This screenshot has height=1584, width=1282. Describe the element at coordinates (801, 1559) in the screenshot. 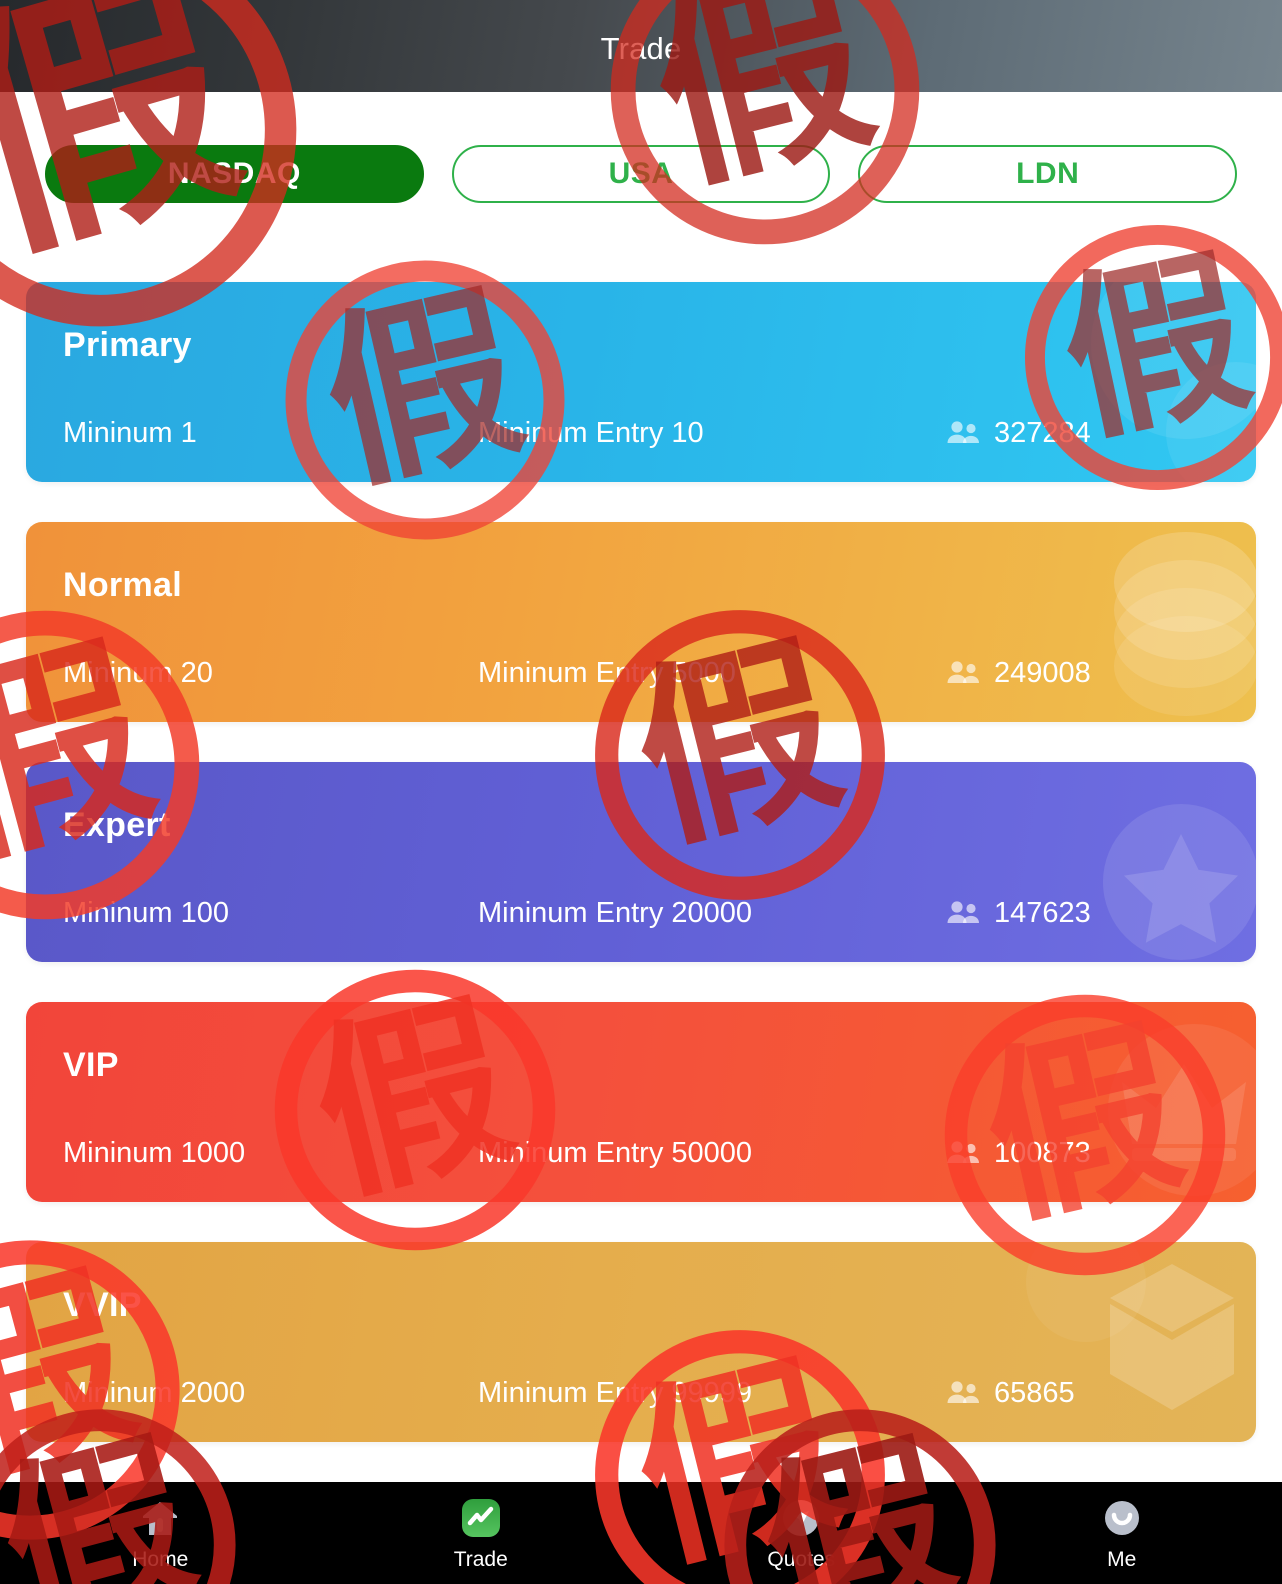

I see `nav-label: Quotes` at that location.